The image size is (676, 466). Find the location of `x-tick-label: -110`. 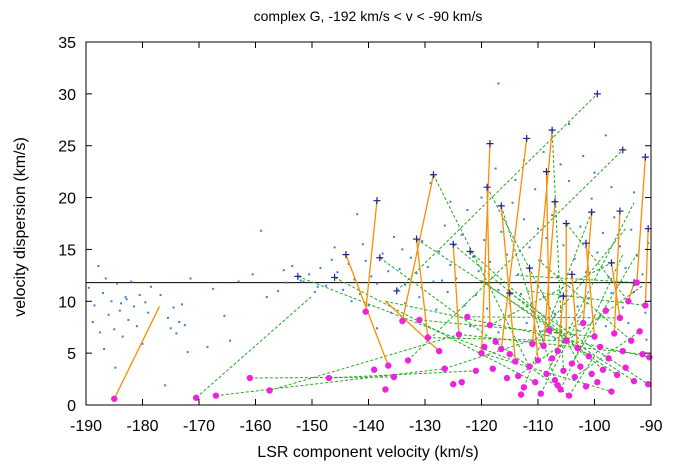

x-tick-label: -110 is located at coordinates (538, 426).